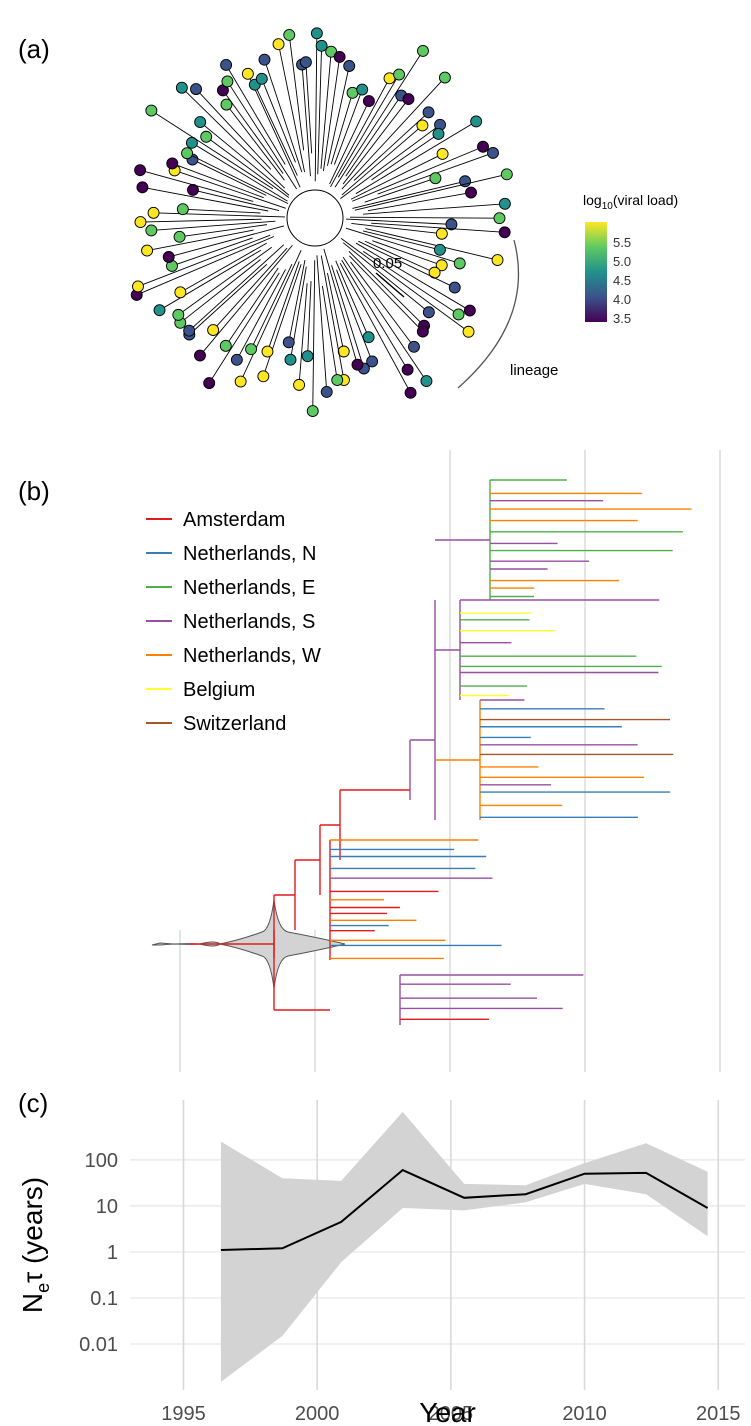 The width and height of the screenshot is (751, 1426). I want to click on panel-c-label: (c), so click(33, 1103).